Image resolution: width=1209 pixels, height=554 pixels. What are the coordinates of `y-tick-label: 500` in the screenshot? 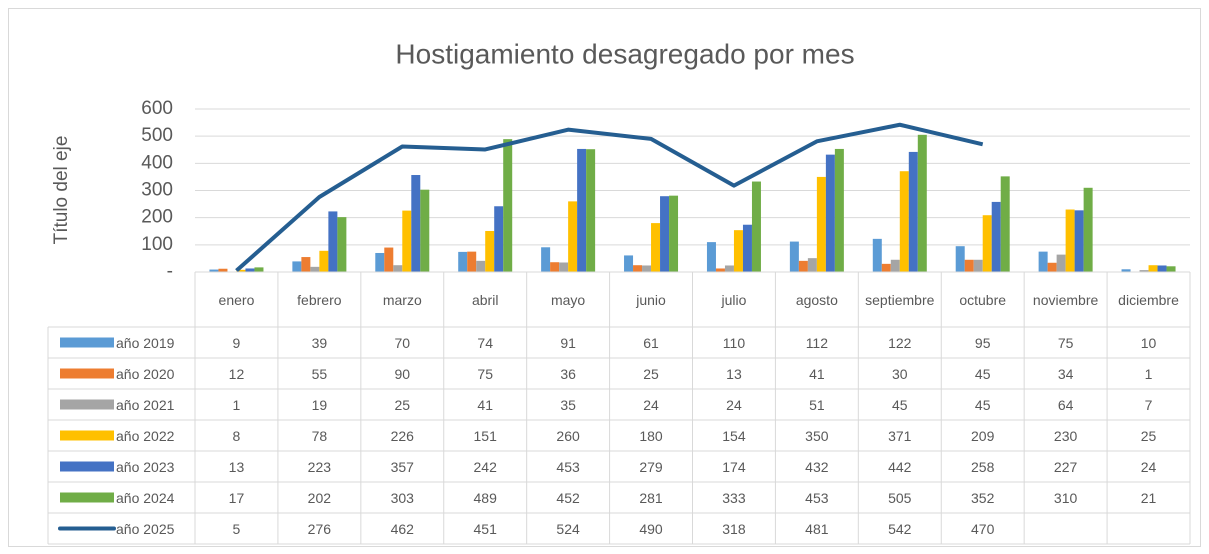 It's located at (157, 135).